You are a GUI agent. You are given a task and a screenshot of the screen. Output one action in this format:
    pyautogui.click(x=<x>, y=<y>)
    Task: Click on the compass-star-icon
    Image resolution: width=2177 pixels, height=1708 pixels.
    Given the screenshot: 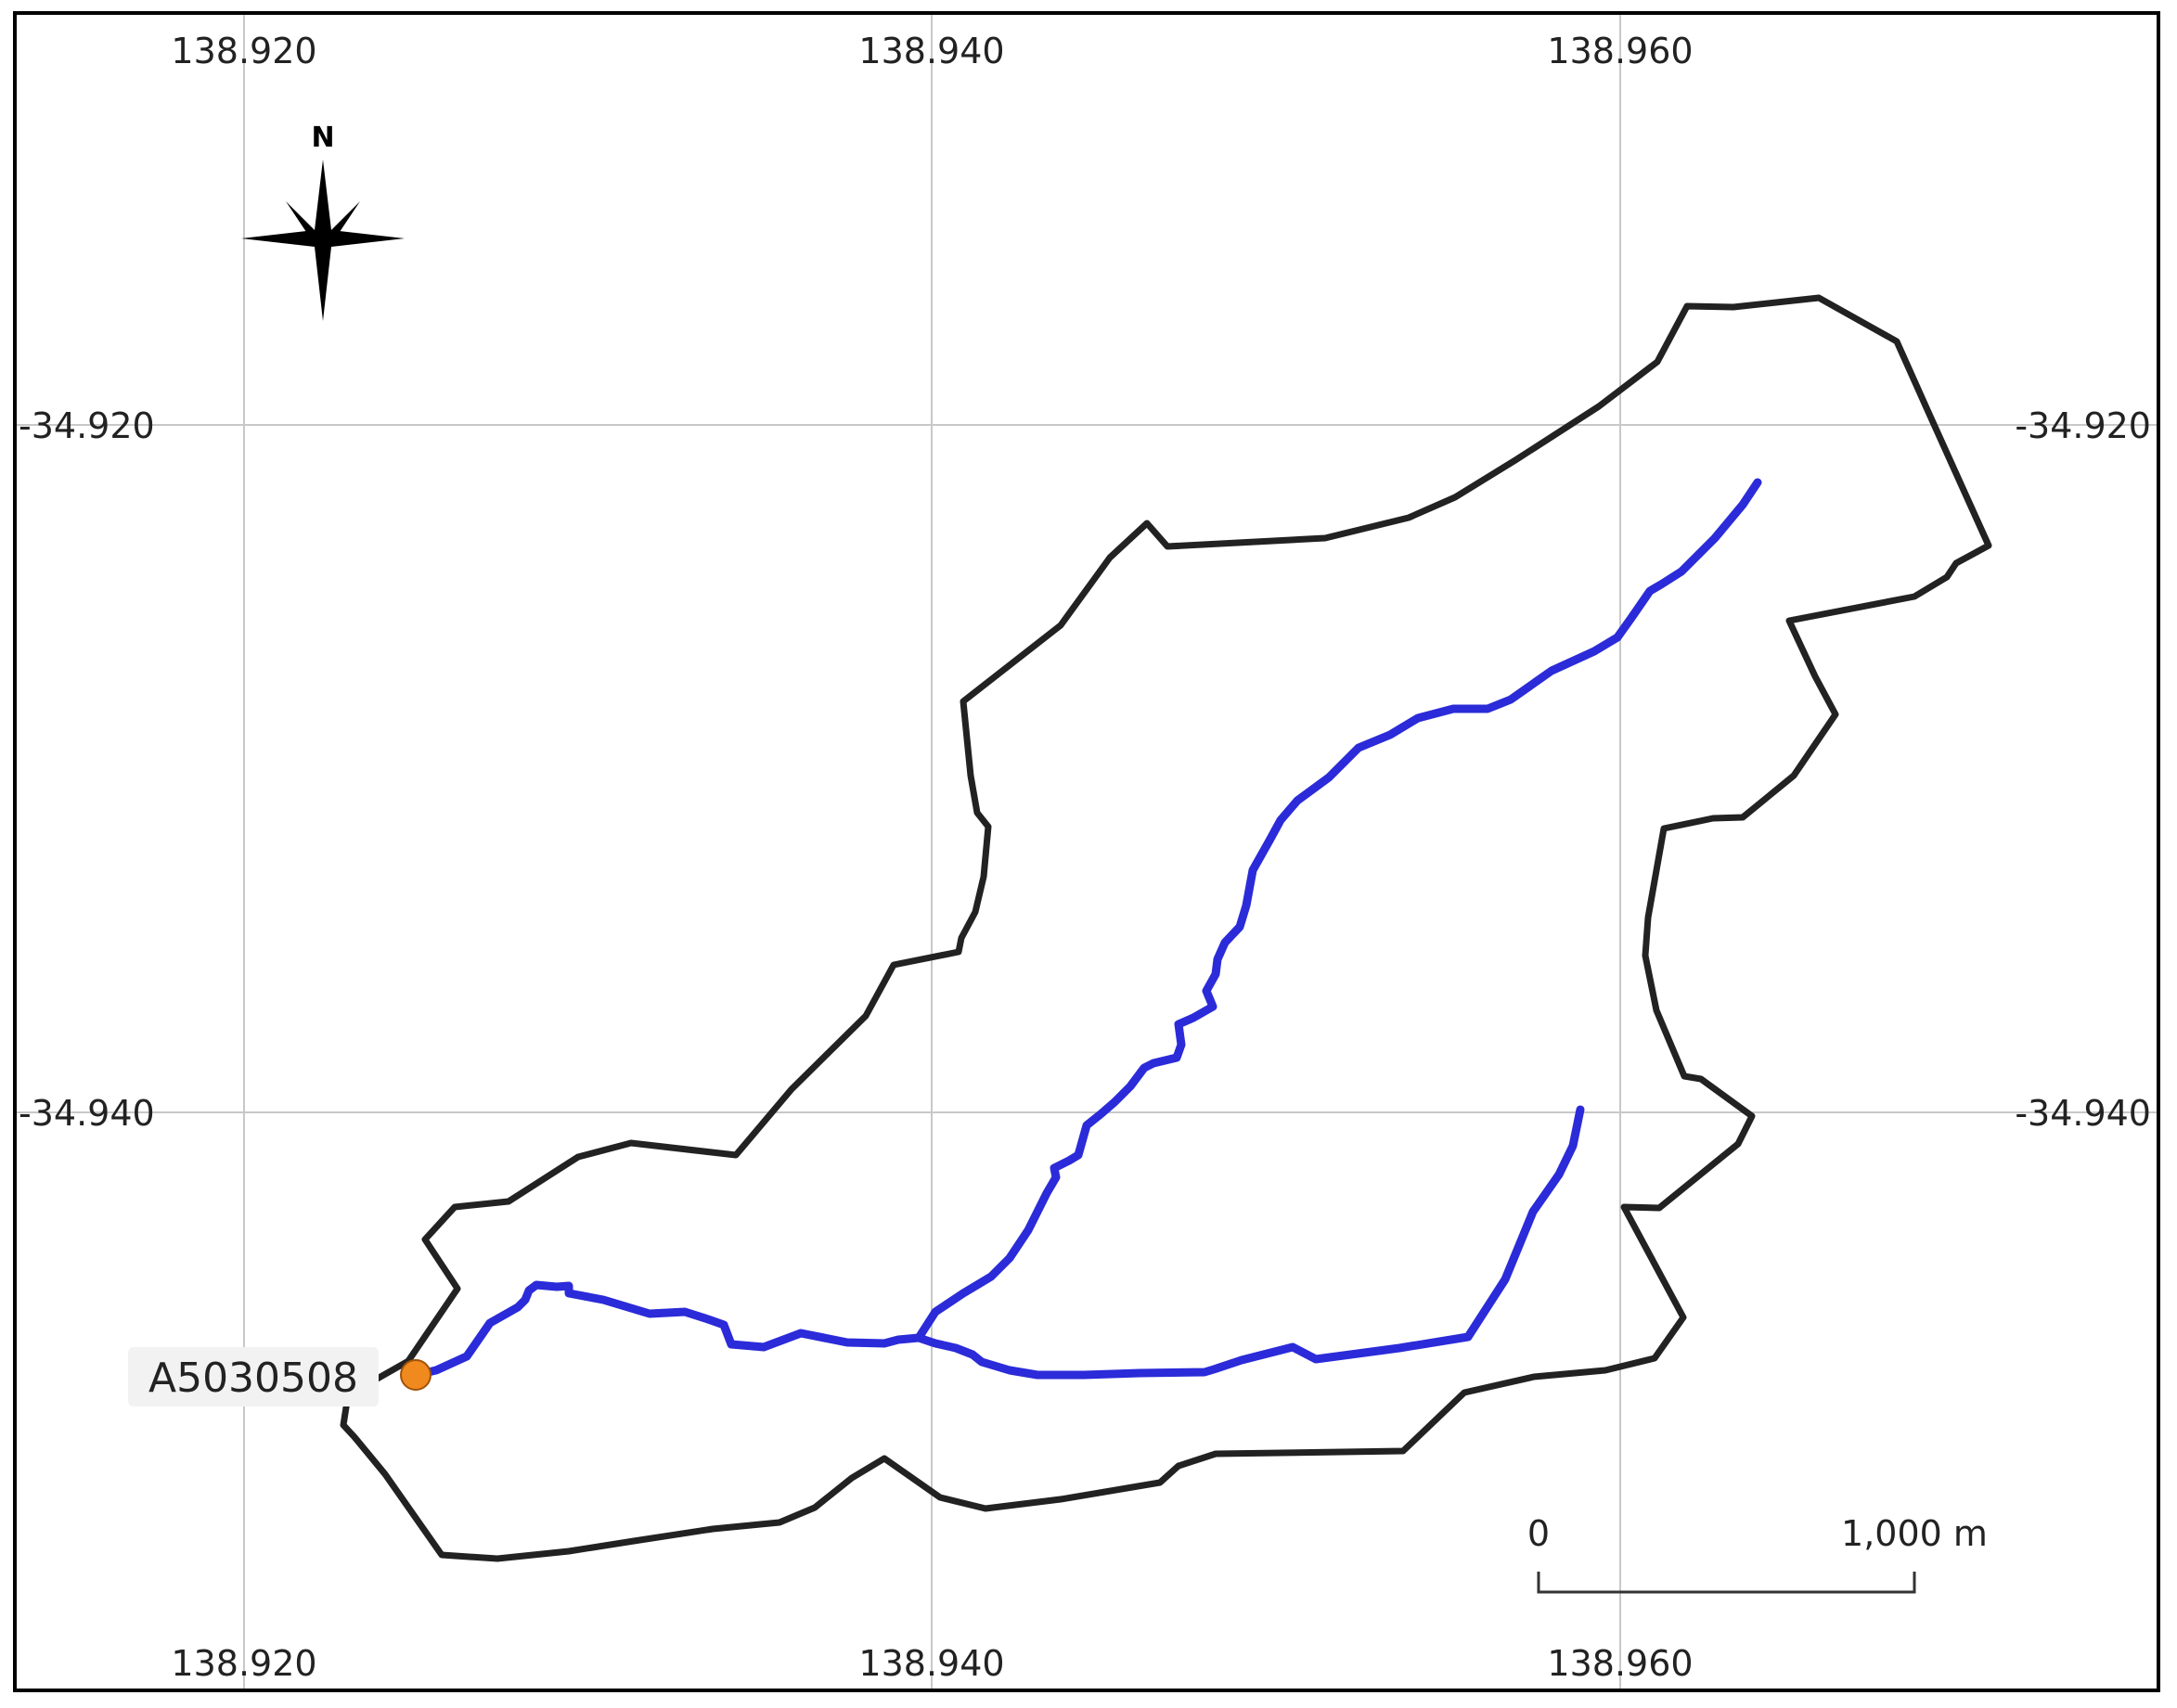 What is the action you would take?
    pyautogui.click(x=323, y=240)
    